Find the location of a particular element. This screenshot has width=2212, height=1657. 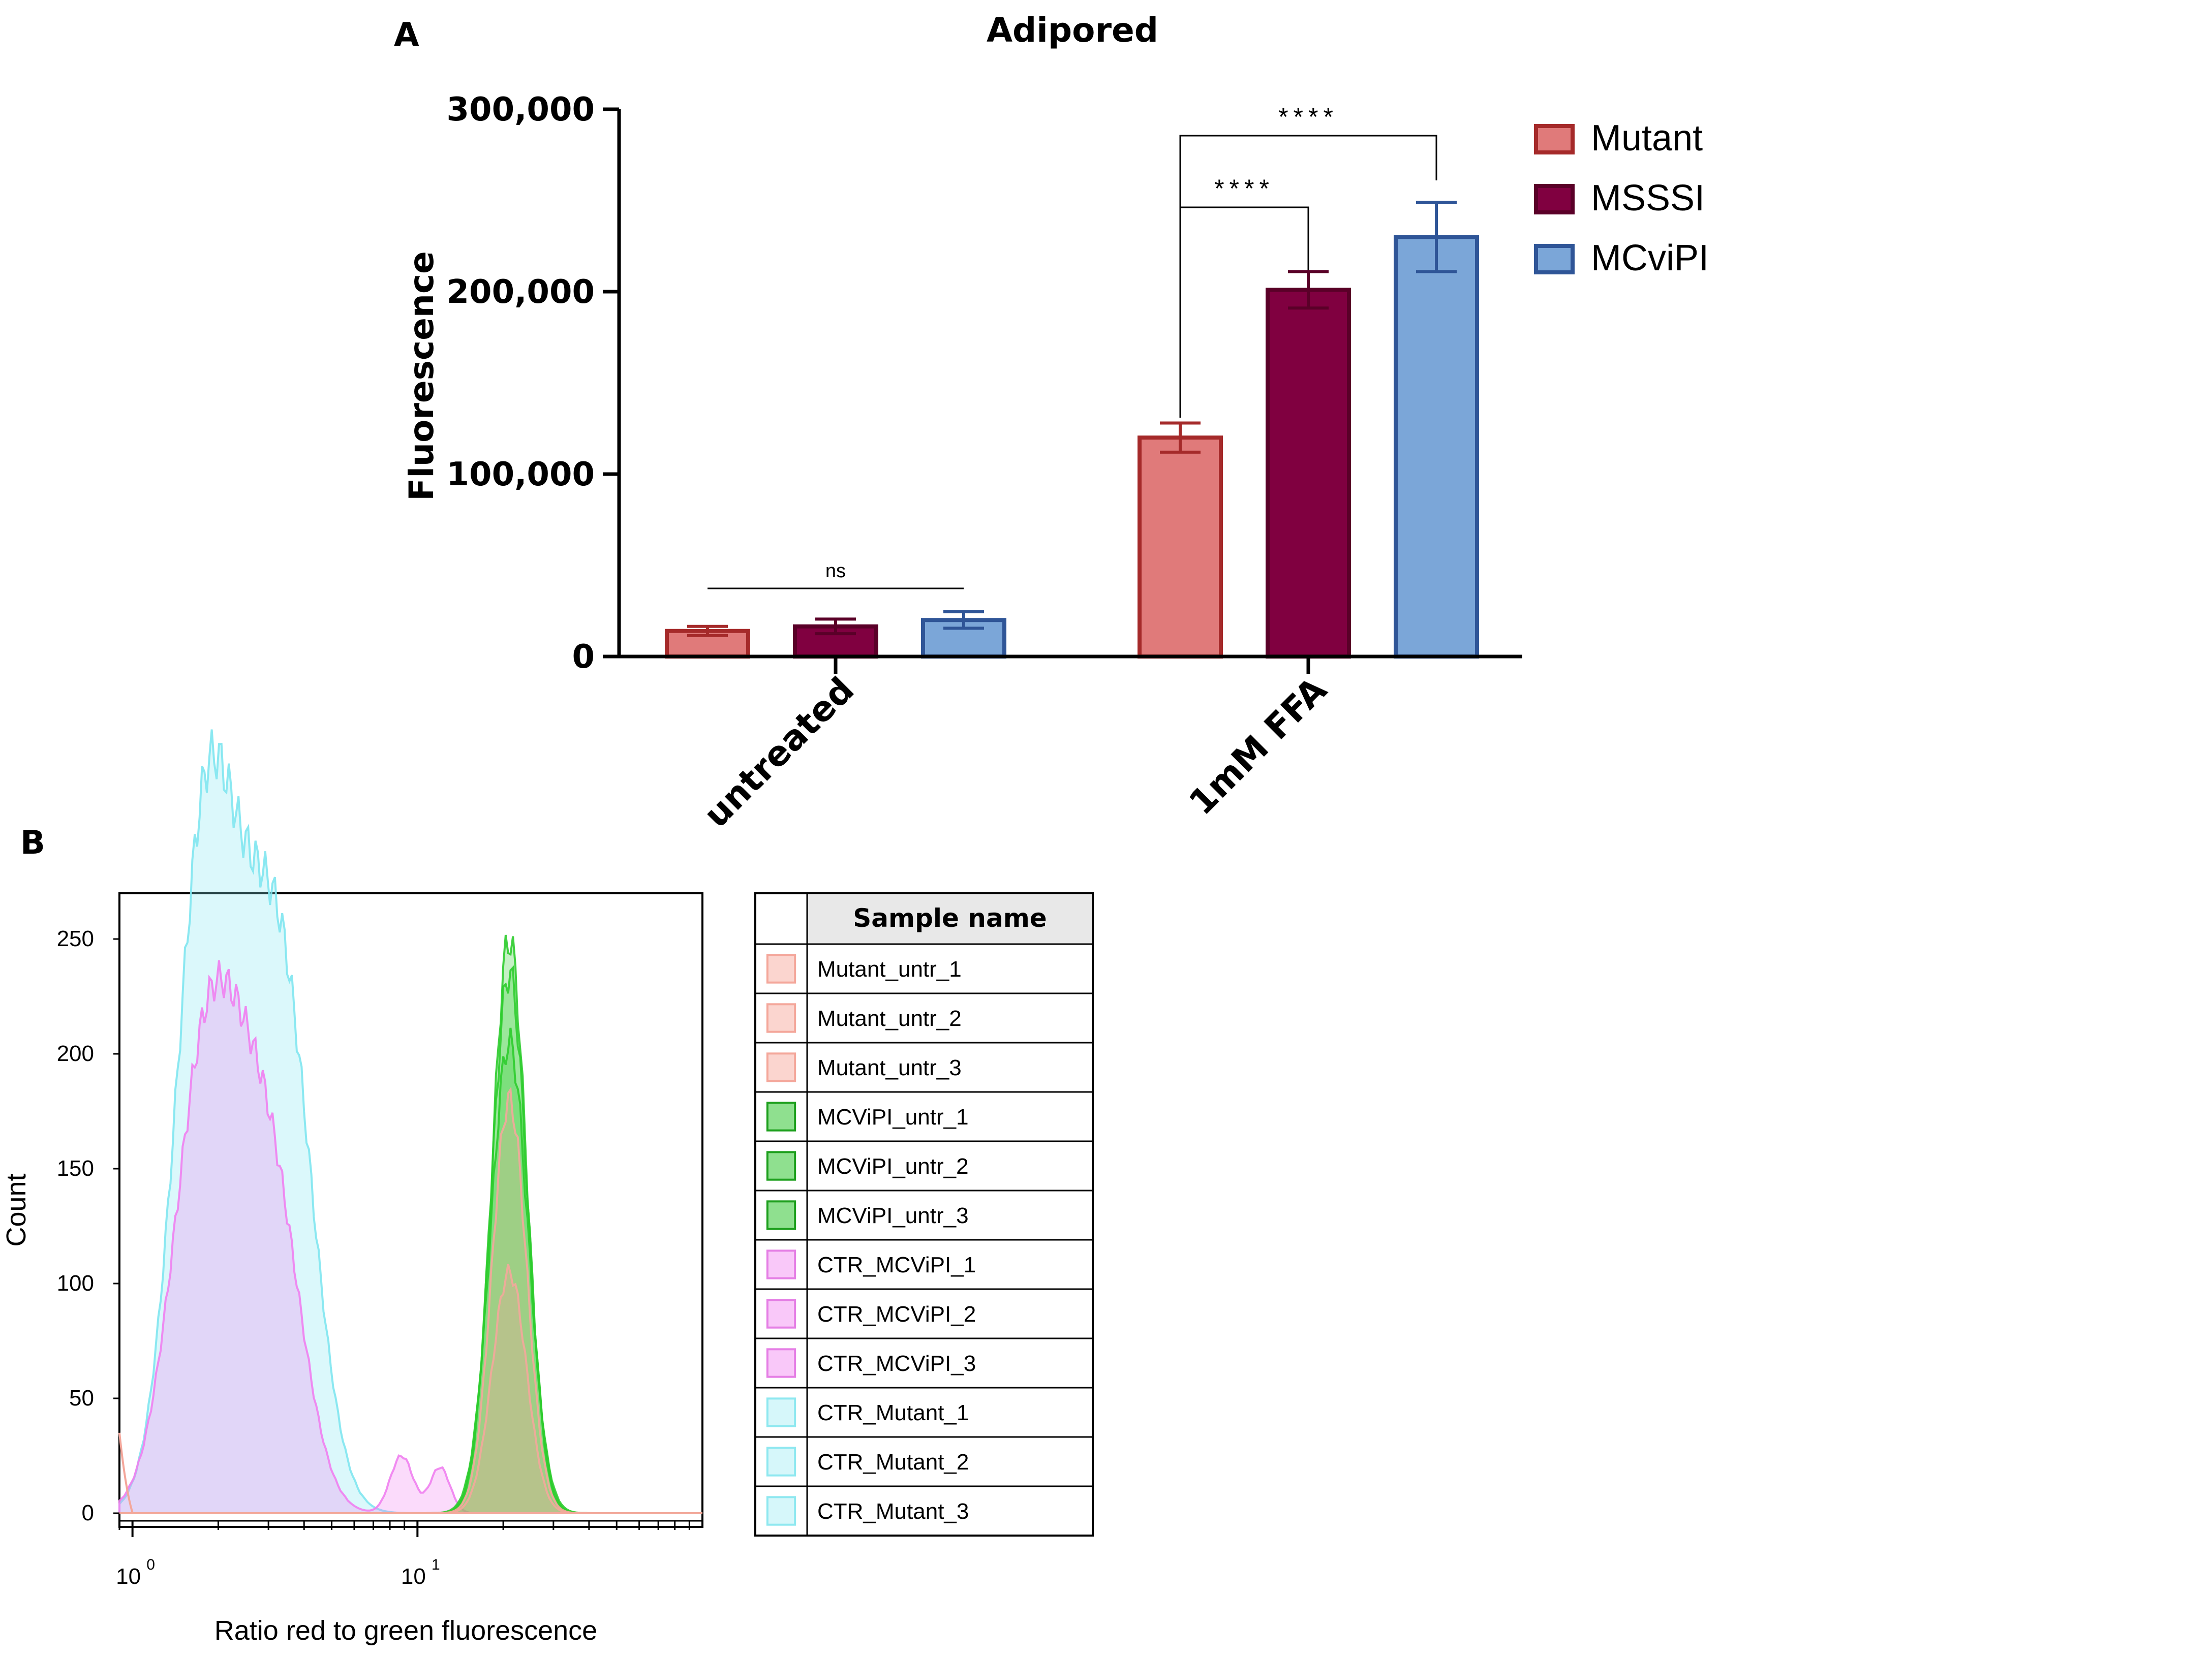

legend-sample-name: MCViPI_untr_2 is located at coordinates (893, 1166).